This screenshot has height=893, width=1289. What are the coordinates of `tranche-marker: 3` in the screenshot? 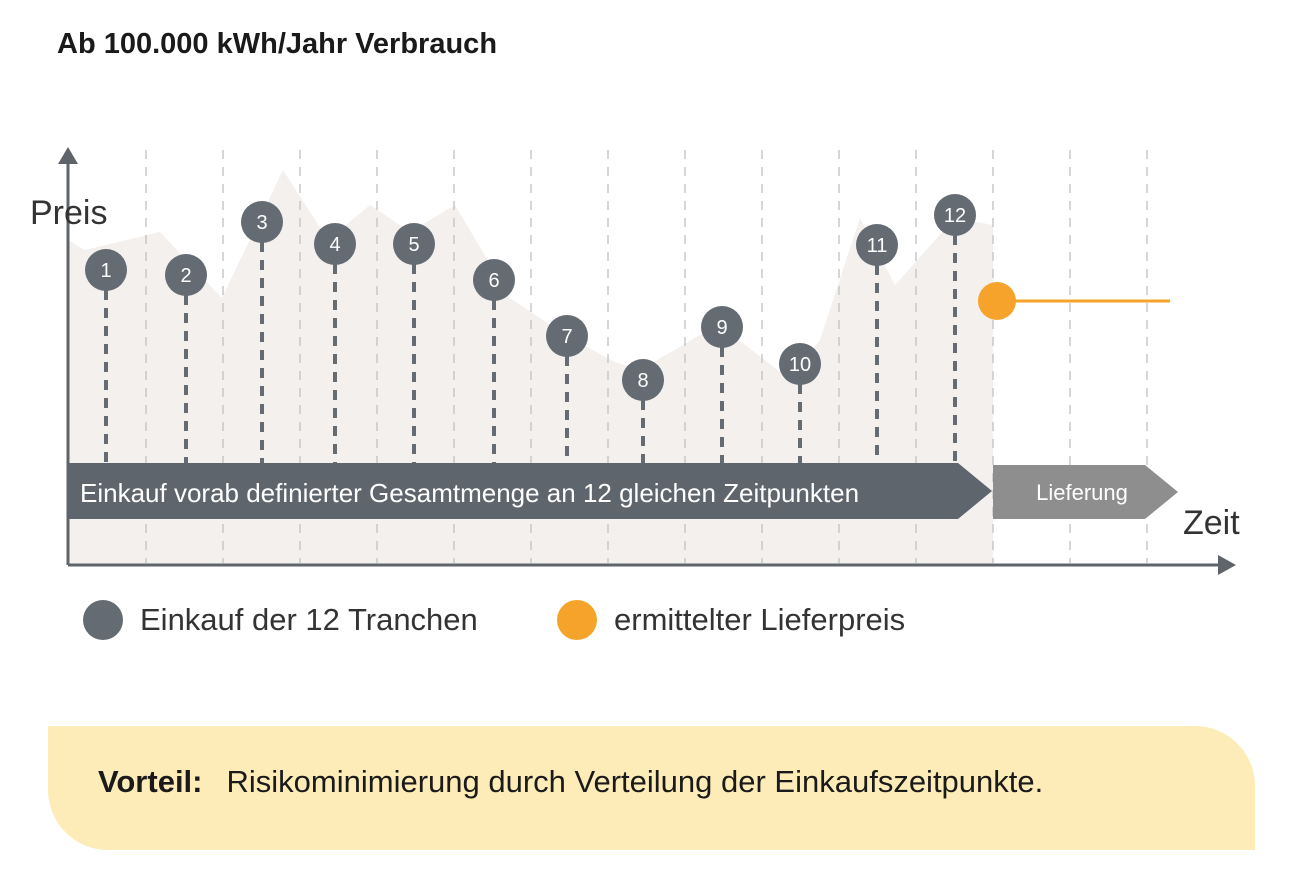 It's located at (262, 222).